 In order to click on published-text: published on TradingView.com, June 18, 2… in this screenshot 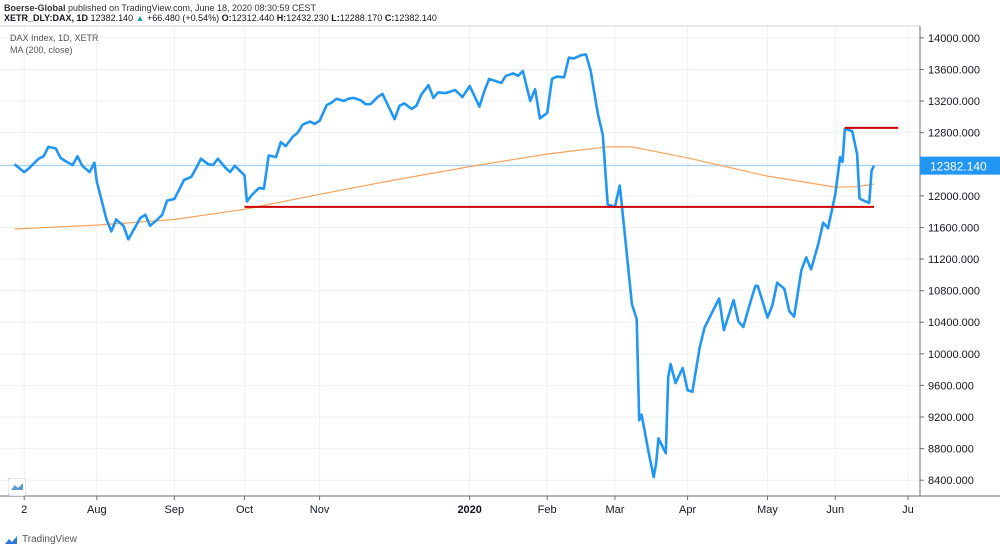, I will do `click(192, 8)`.